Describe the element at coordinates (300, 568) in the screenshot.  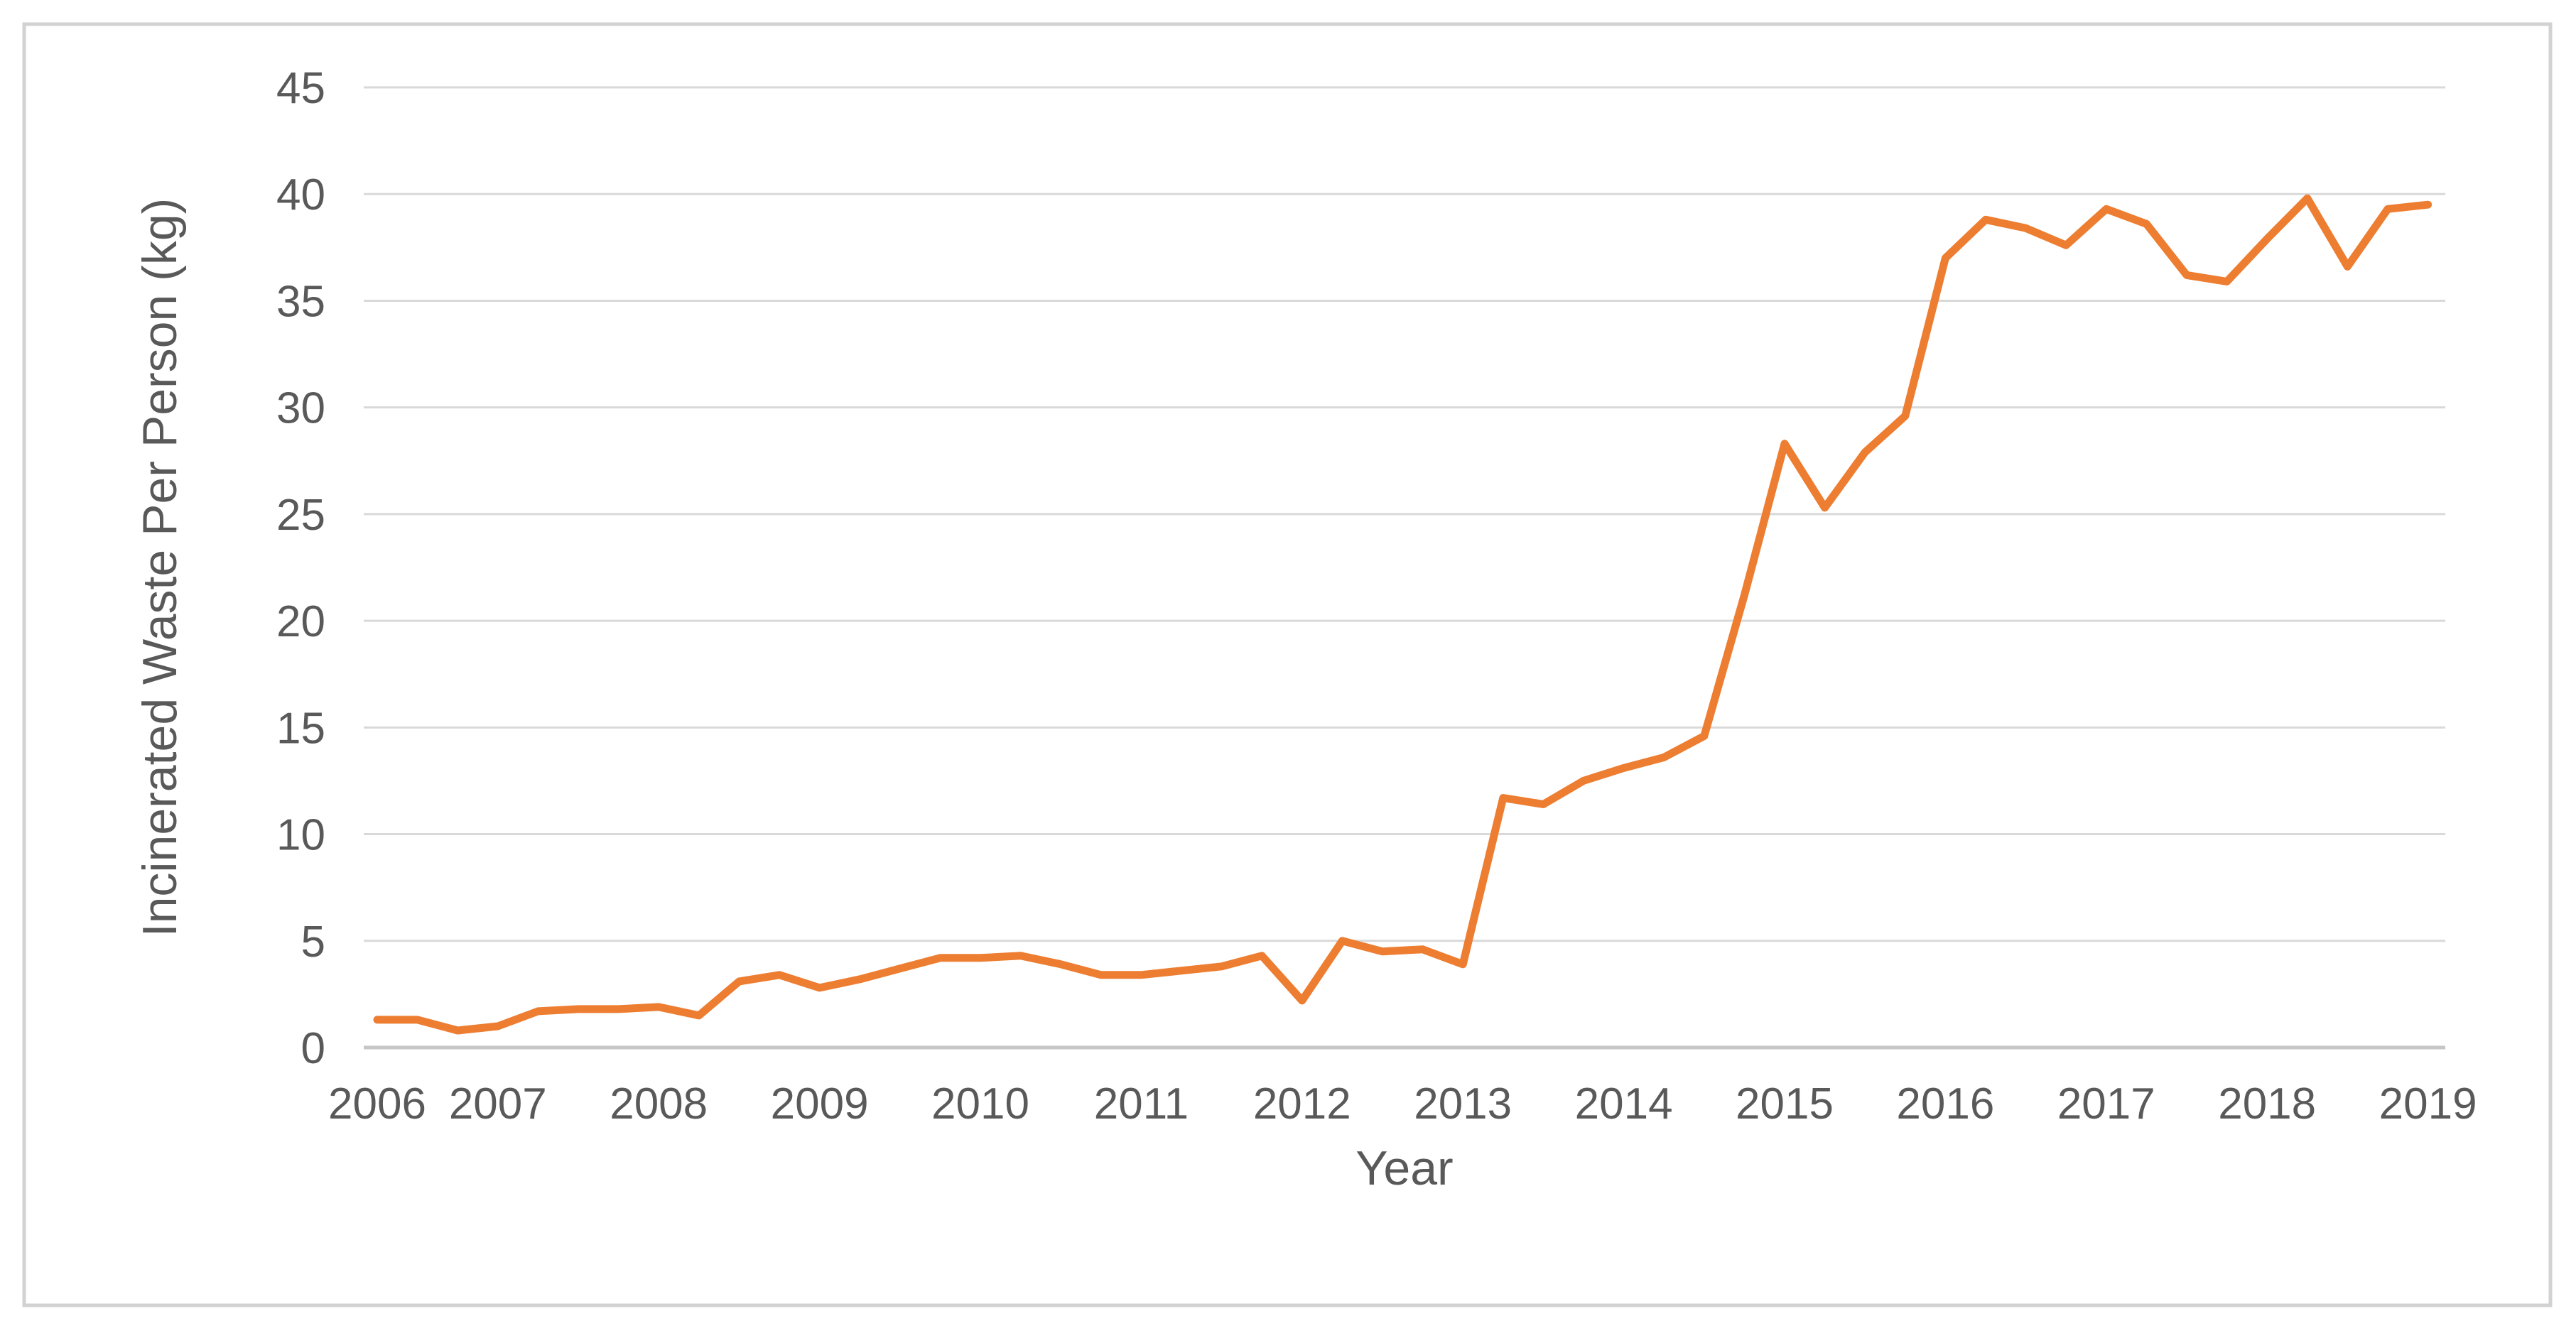
I see `y-axis-tick-labels: 0 5 10 15 20 25 30 35 40 45` at that location.